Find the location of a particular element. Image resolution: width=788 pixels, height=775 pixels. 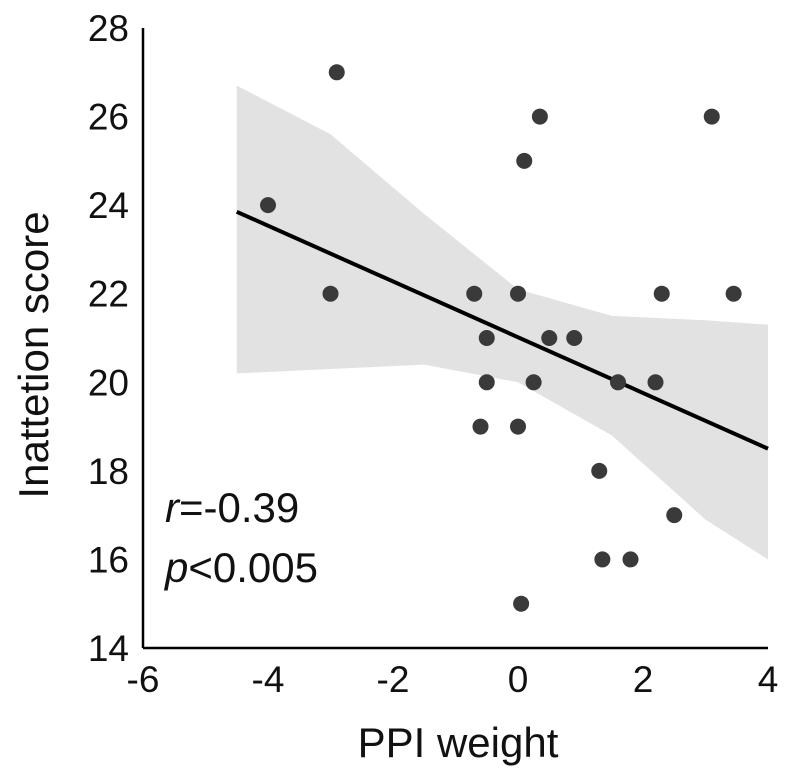

y-tick-label: 14 is located at coordinates (108, 648).